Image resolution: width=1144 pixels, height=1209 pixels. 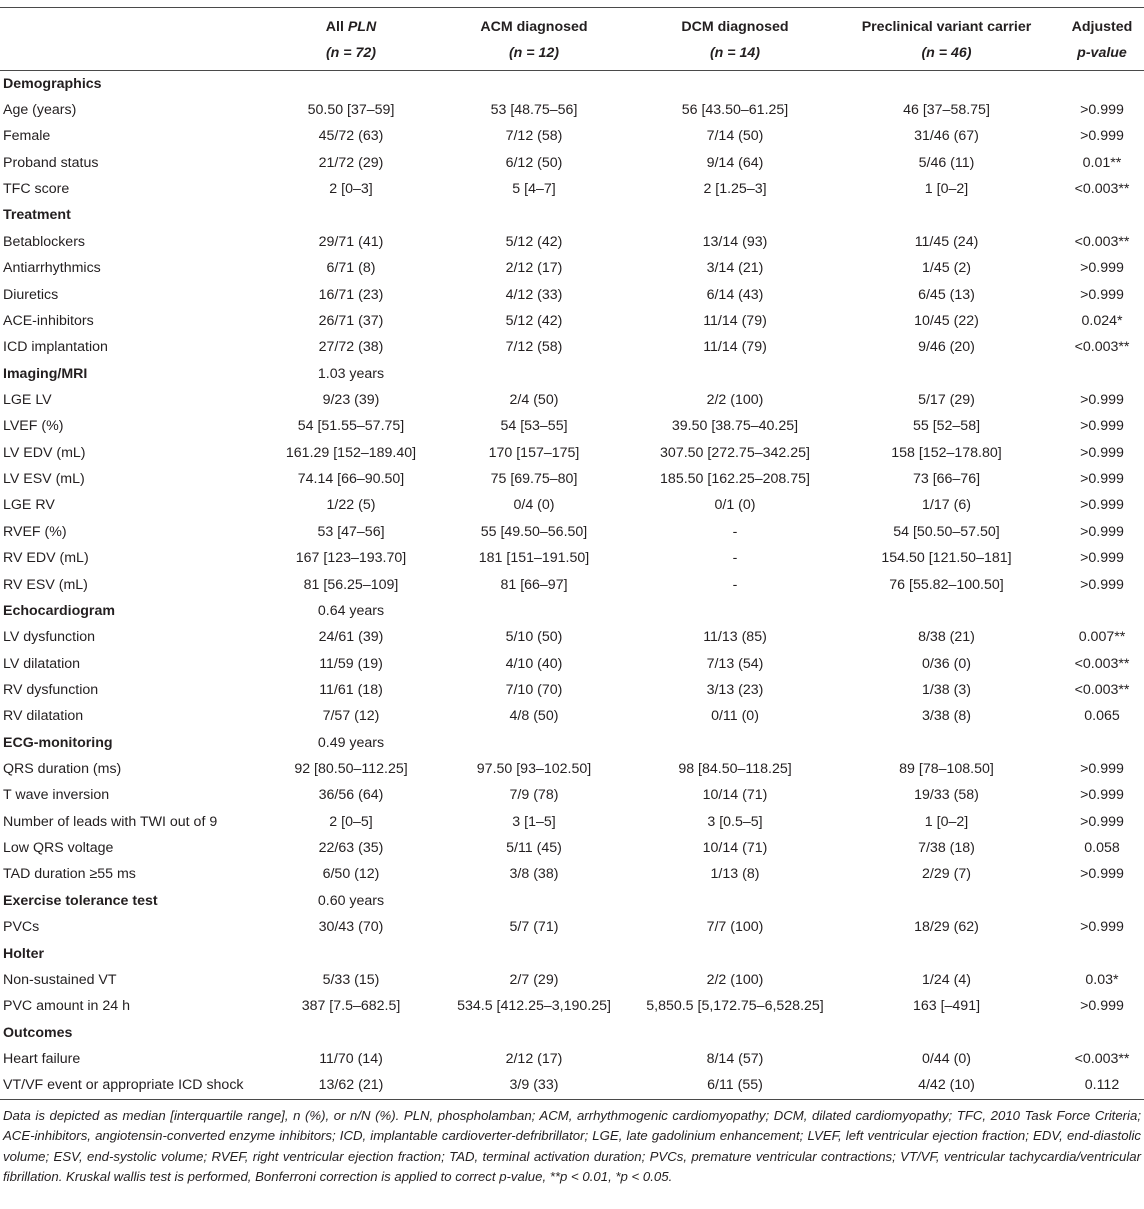 I want to click on cell-dcm: 3/13 (23), so click(x=735, y=689).